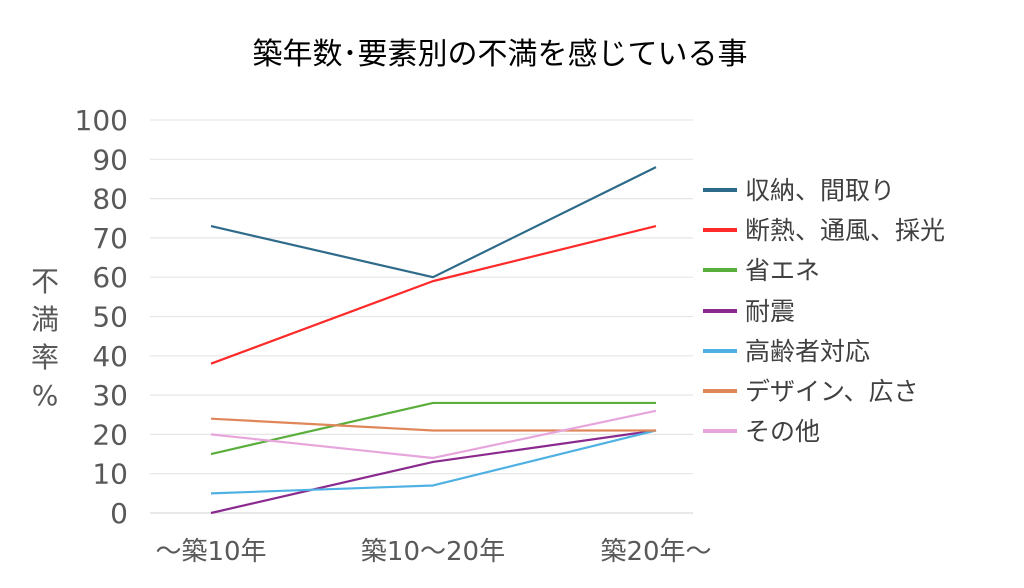  What do you see at coordinates (110, 474) in the screenshot?
I see `y-tick-label: 10` at bounding box center [110, 474].